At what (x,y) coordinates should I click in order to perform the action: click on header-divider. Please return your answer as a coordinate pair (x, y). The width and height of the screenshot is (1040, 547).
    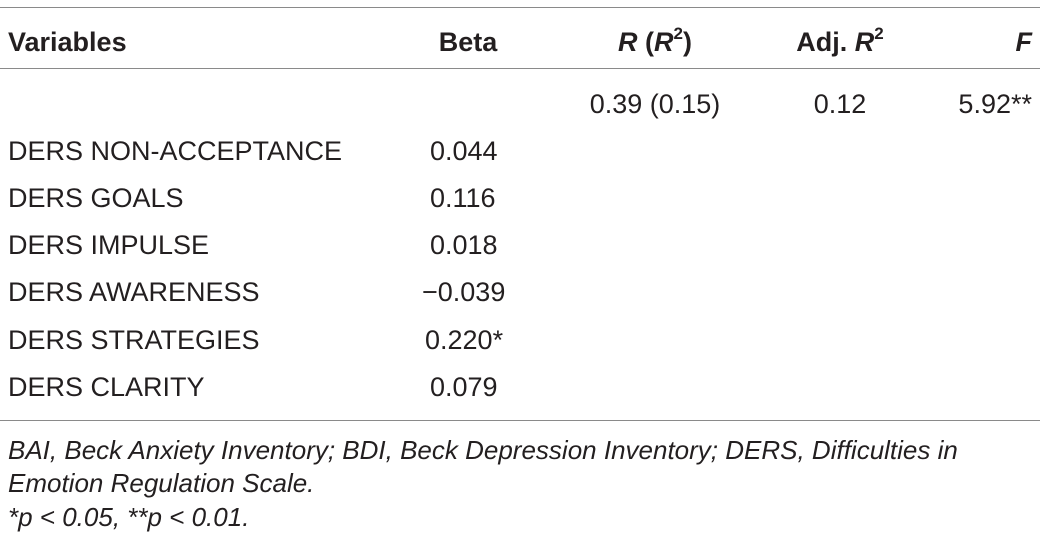
    Looking at the image, I should click on (520, 68).